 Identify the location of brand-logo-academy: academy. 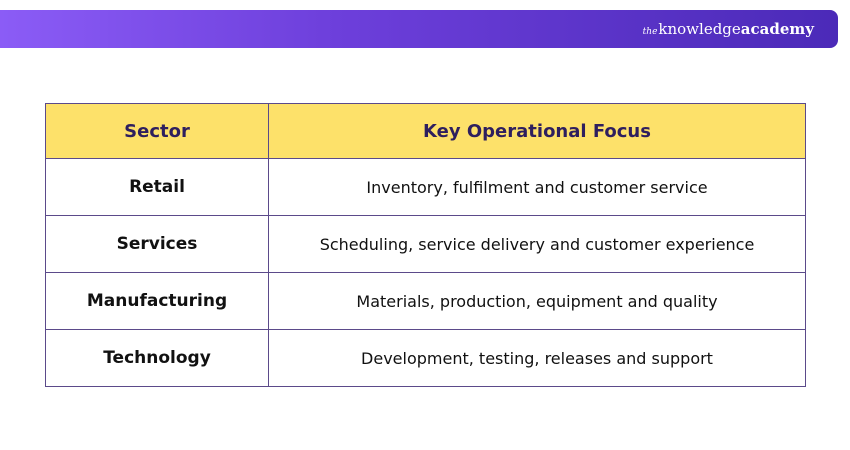
(777, 29).